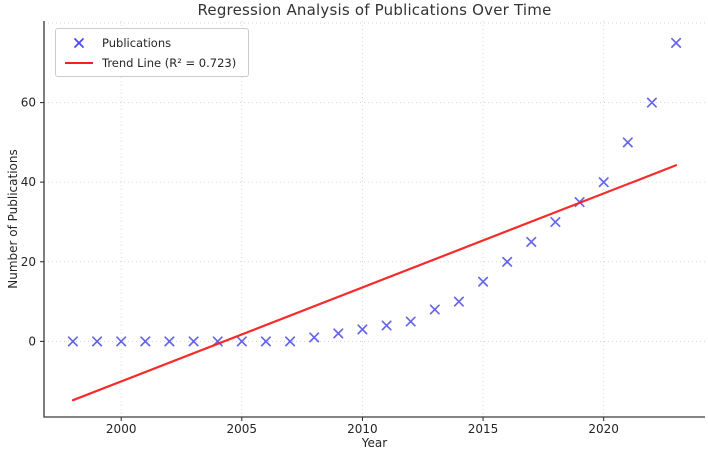 The width and height of the screenshot is (708, 453). Describe the element at coordinates (28, 262) in the screenshot. I see `y-tick-label: 20` at that location.